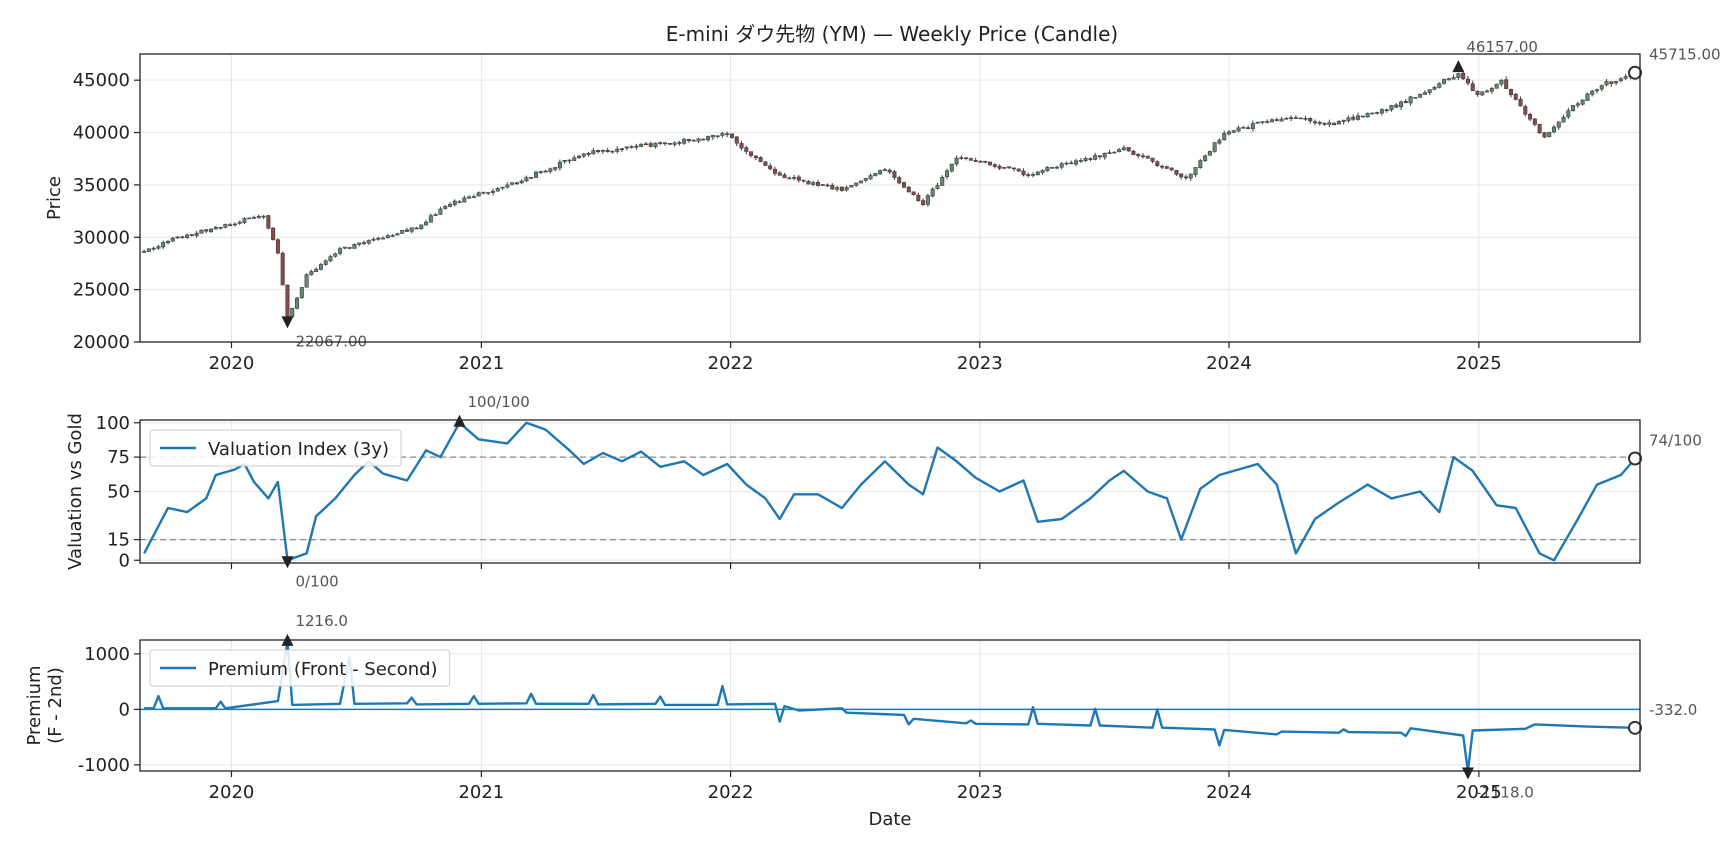 The height and width of the screenshot is (849, 1728). Describe the element at coordinates (321, 621) in the screenshot. I see `max-label: 1216.0` at that location.